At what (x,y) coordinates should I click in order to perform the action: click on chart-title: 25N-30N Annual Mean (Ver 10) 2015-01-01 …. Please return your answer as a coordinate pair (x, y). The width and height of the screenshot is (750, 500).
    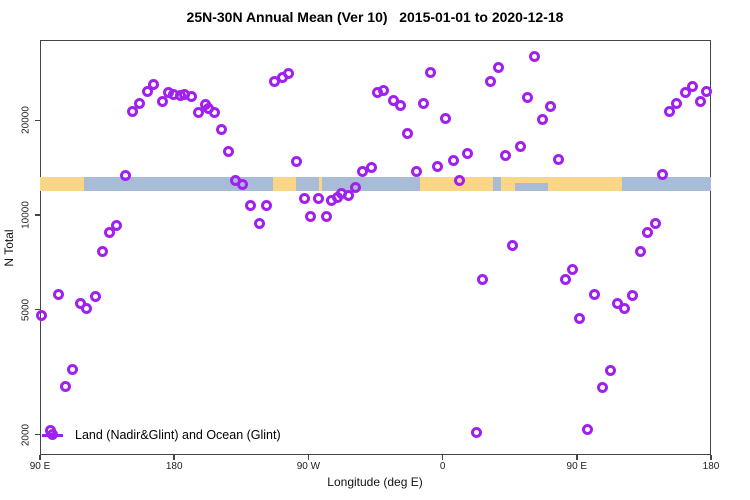
    Looking at the image, I should click on (375, 17).